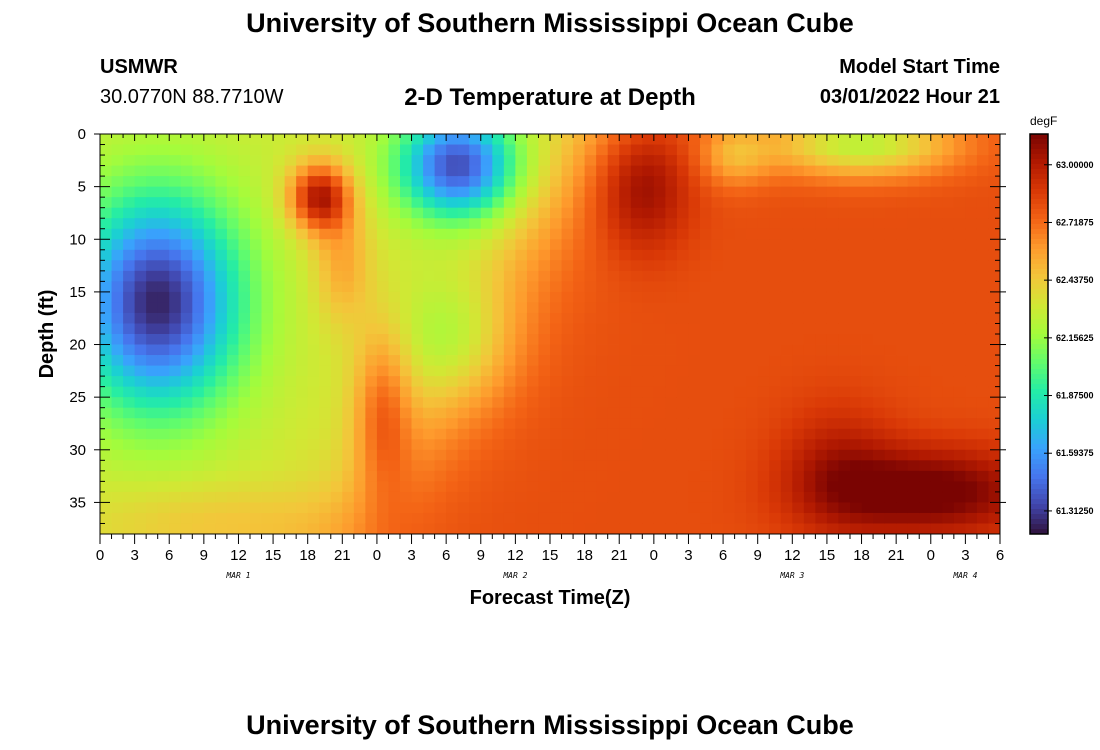 This screenshot has height=750, width=1100. I want to click on colorbar-segment, so click(1039, 272).